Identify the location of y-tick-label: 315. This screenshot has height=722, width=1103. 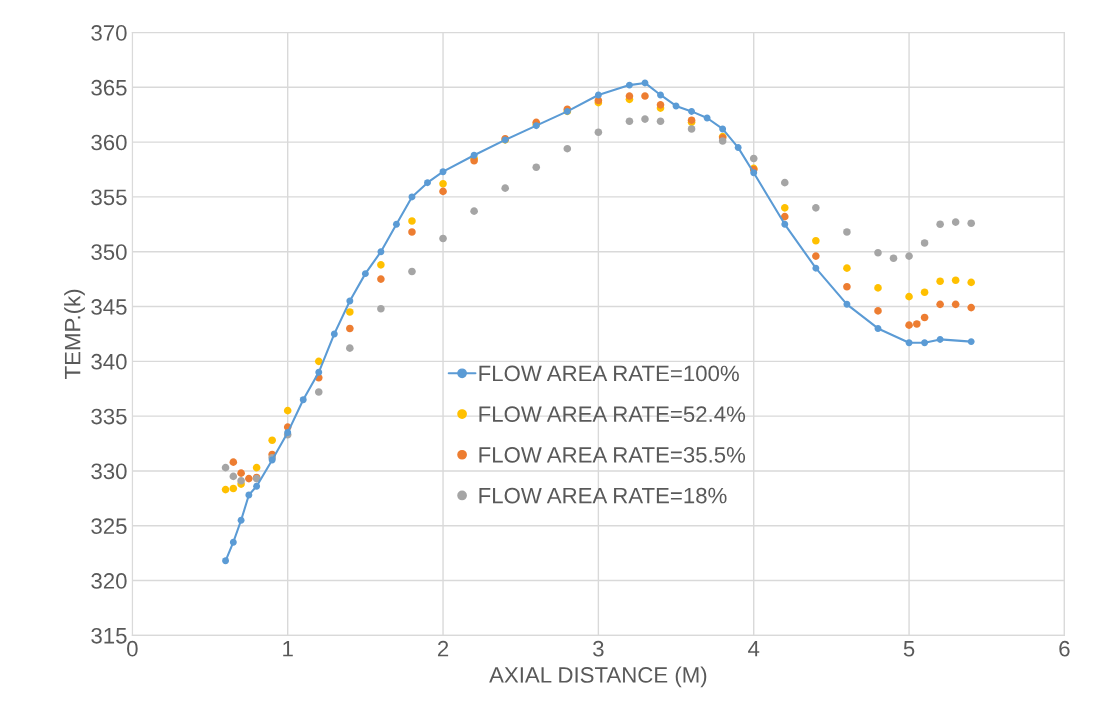
(109, 635).